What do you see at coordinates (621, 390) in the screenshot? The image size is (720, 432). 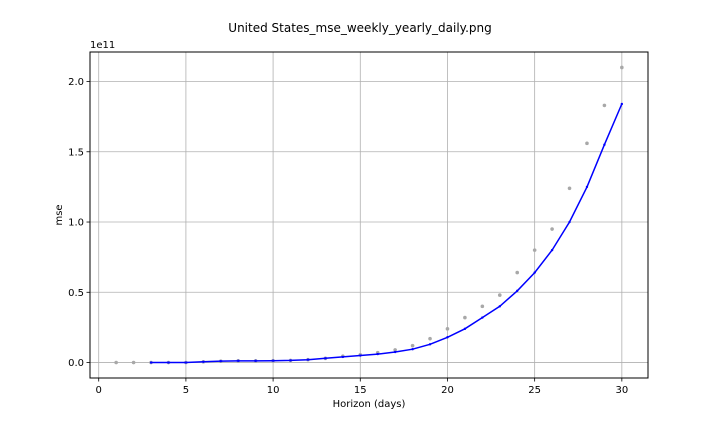 I see `x-tick-label: 30` at bounding box center [621, 390].